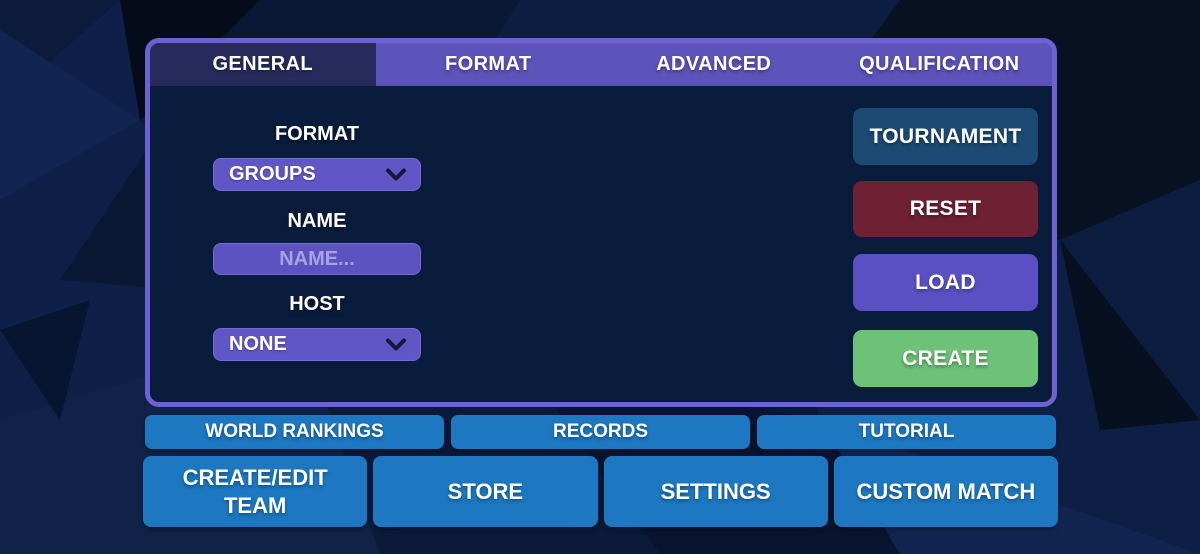 Image resolution: width=1200 pixels, height=554 pixels. What do you see at coordinates (317, 220) in the screenshot?
I see `name-field-label: NAME` at bounding box center [317, 220].